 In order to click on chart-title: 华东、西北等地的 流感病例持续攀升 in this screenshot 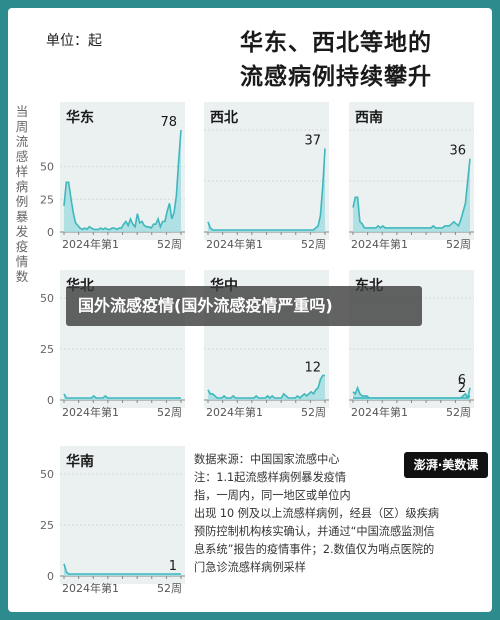, I will do `click(336, 60)`.